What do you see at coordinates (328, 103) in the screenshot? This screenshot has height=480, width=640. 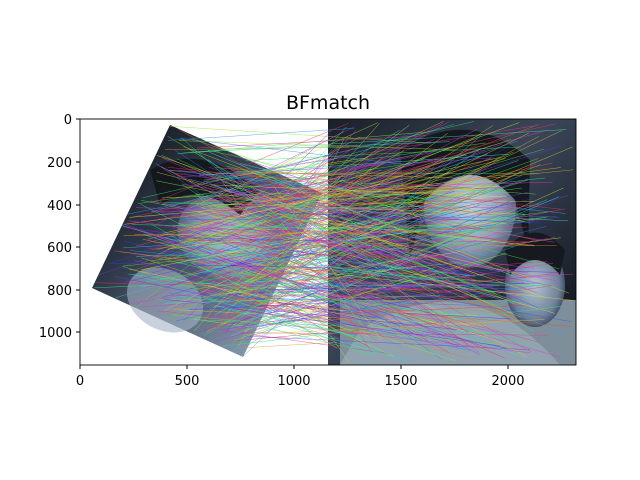 I see `chart-title: BFmatch` at bounding box center [328, 103].